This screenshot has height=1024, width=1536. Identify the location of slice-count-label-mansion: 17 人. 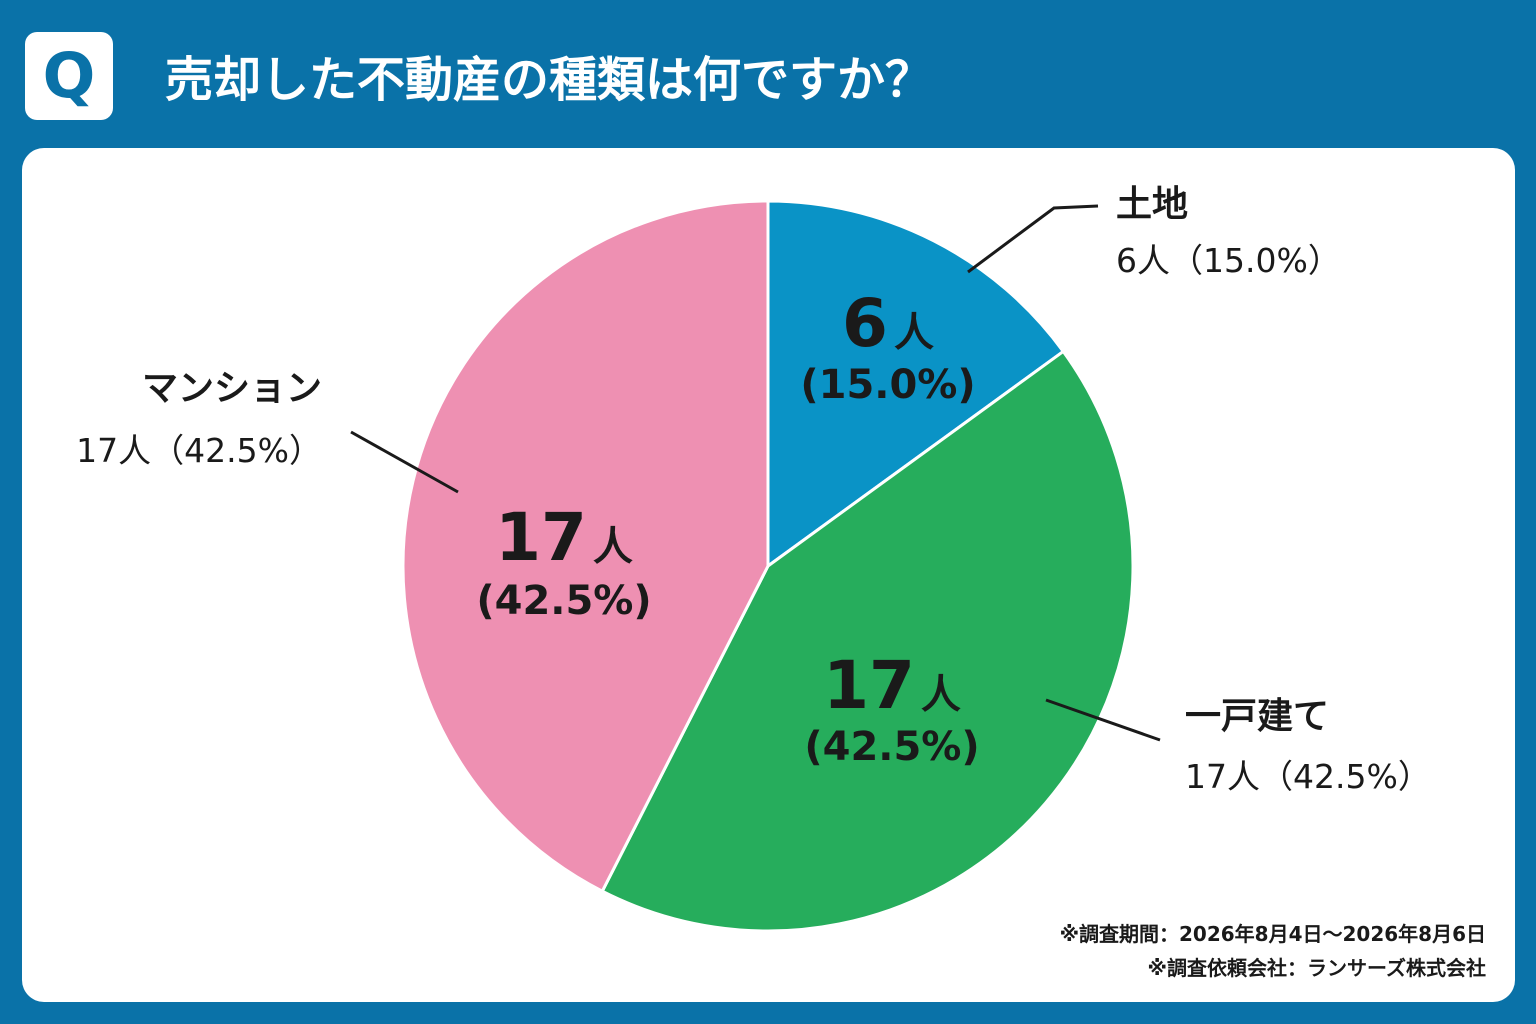
(564, 537).